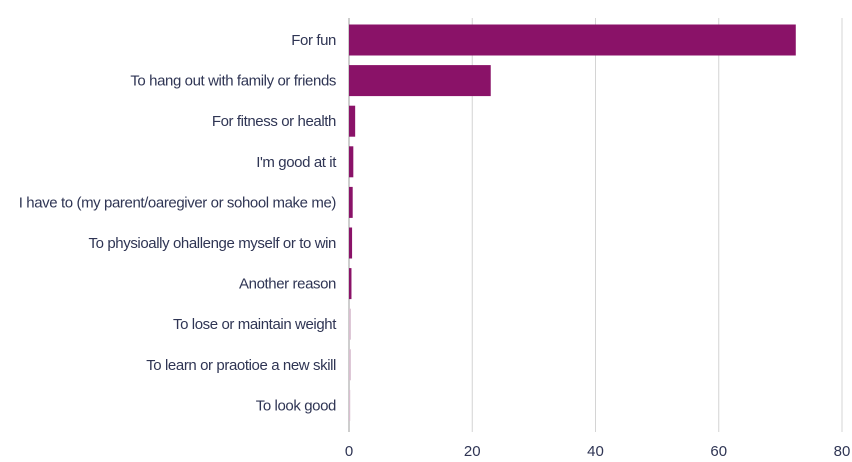 Image resolution: width=852 pixels, height=462 pixels. What do you see at coordinates (296, 162) in the screenshot?
I see `category-label-4: I'm good at it` at bounding box center [296, 162].